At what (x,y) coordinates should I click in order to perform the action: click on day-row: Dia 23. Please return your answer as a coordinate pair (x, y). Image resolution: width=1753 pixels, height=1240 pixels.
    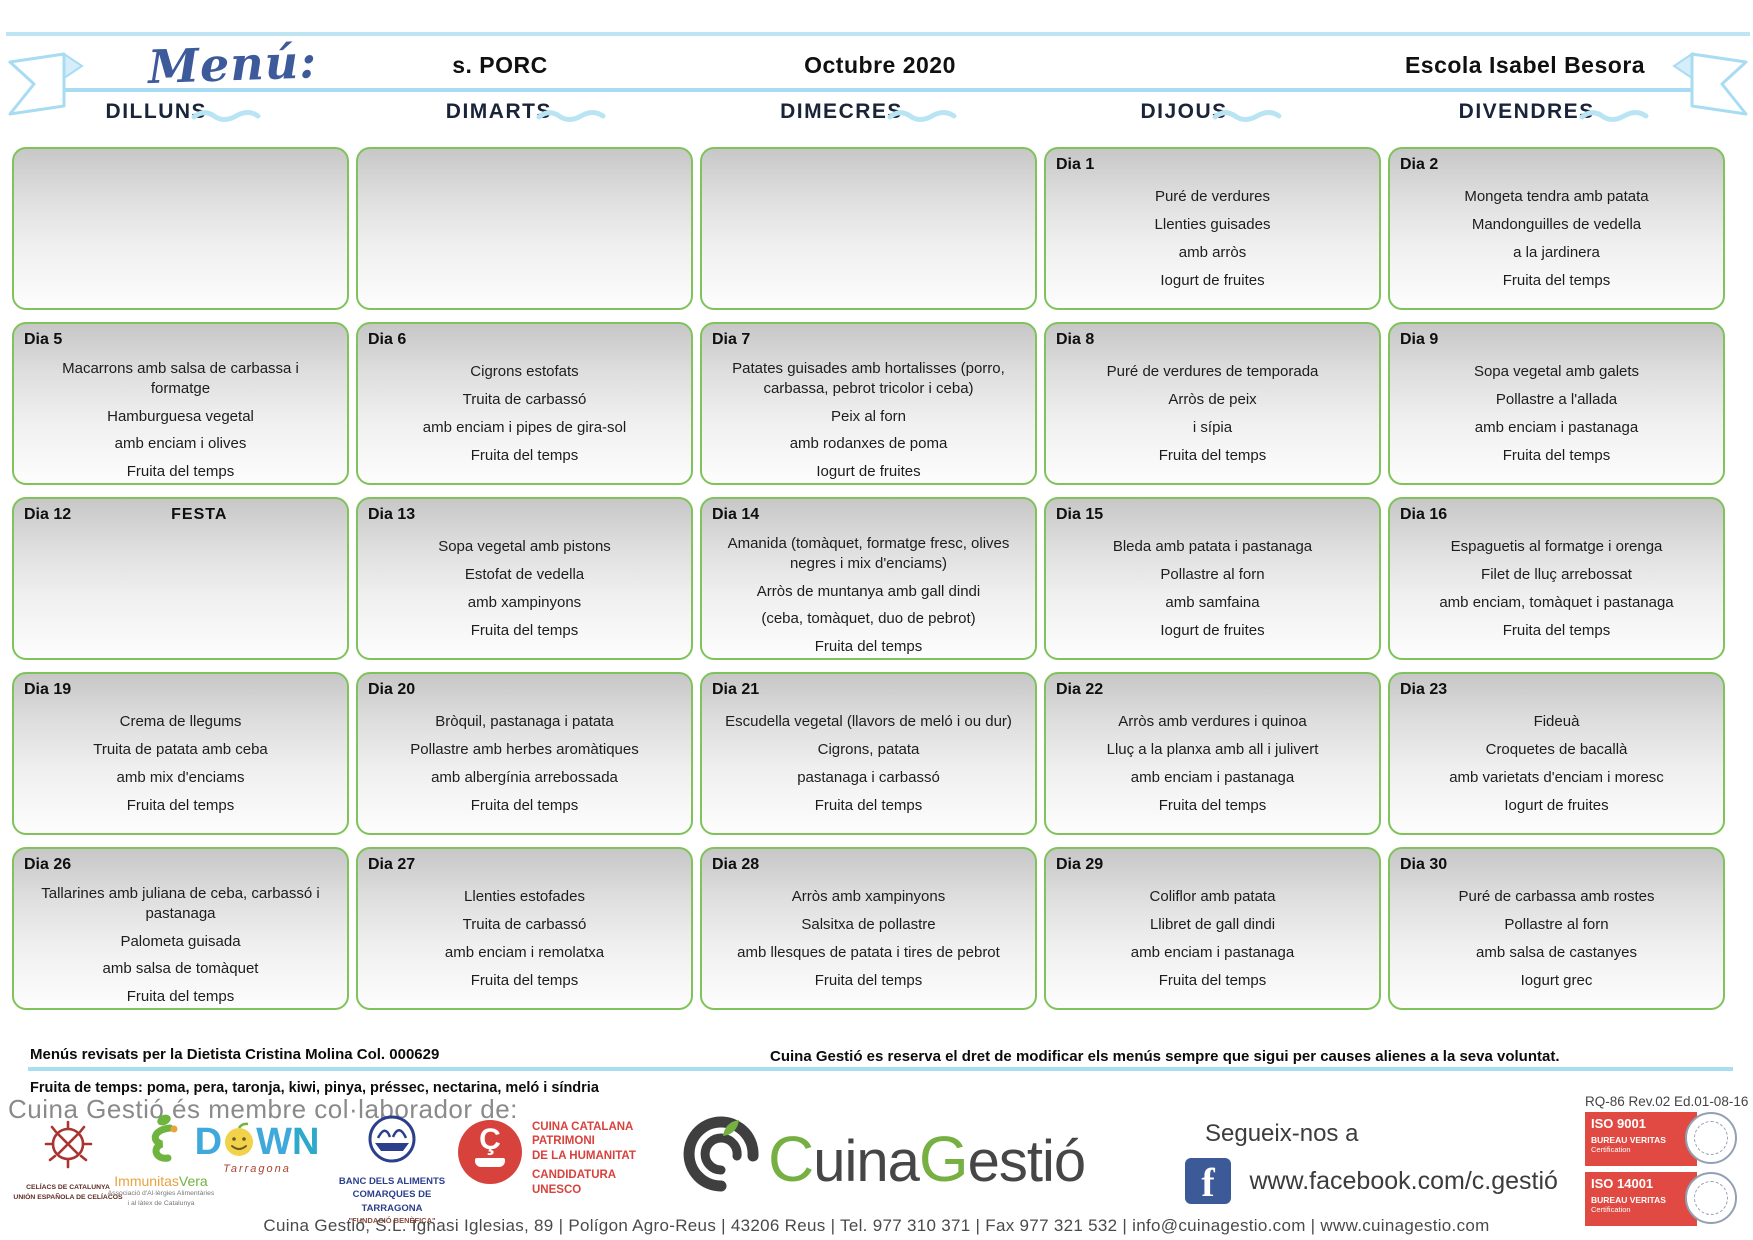
    Looking at the image, I should click on (1556, 689).